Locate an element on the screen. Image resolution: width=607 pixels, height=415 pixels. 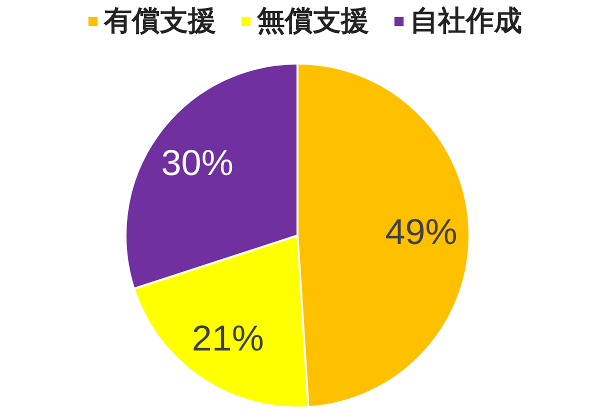
data-label: 30% is located at coordinates (197, 163).